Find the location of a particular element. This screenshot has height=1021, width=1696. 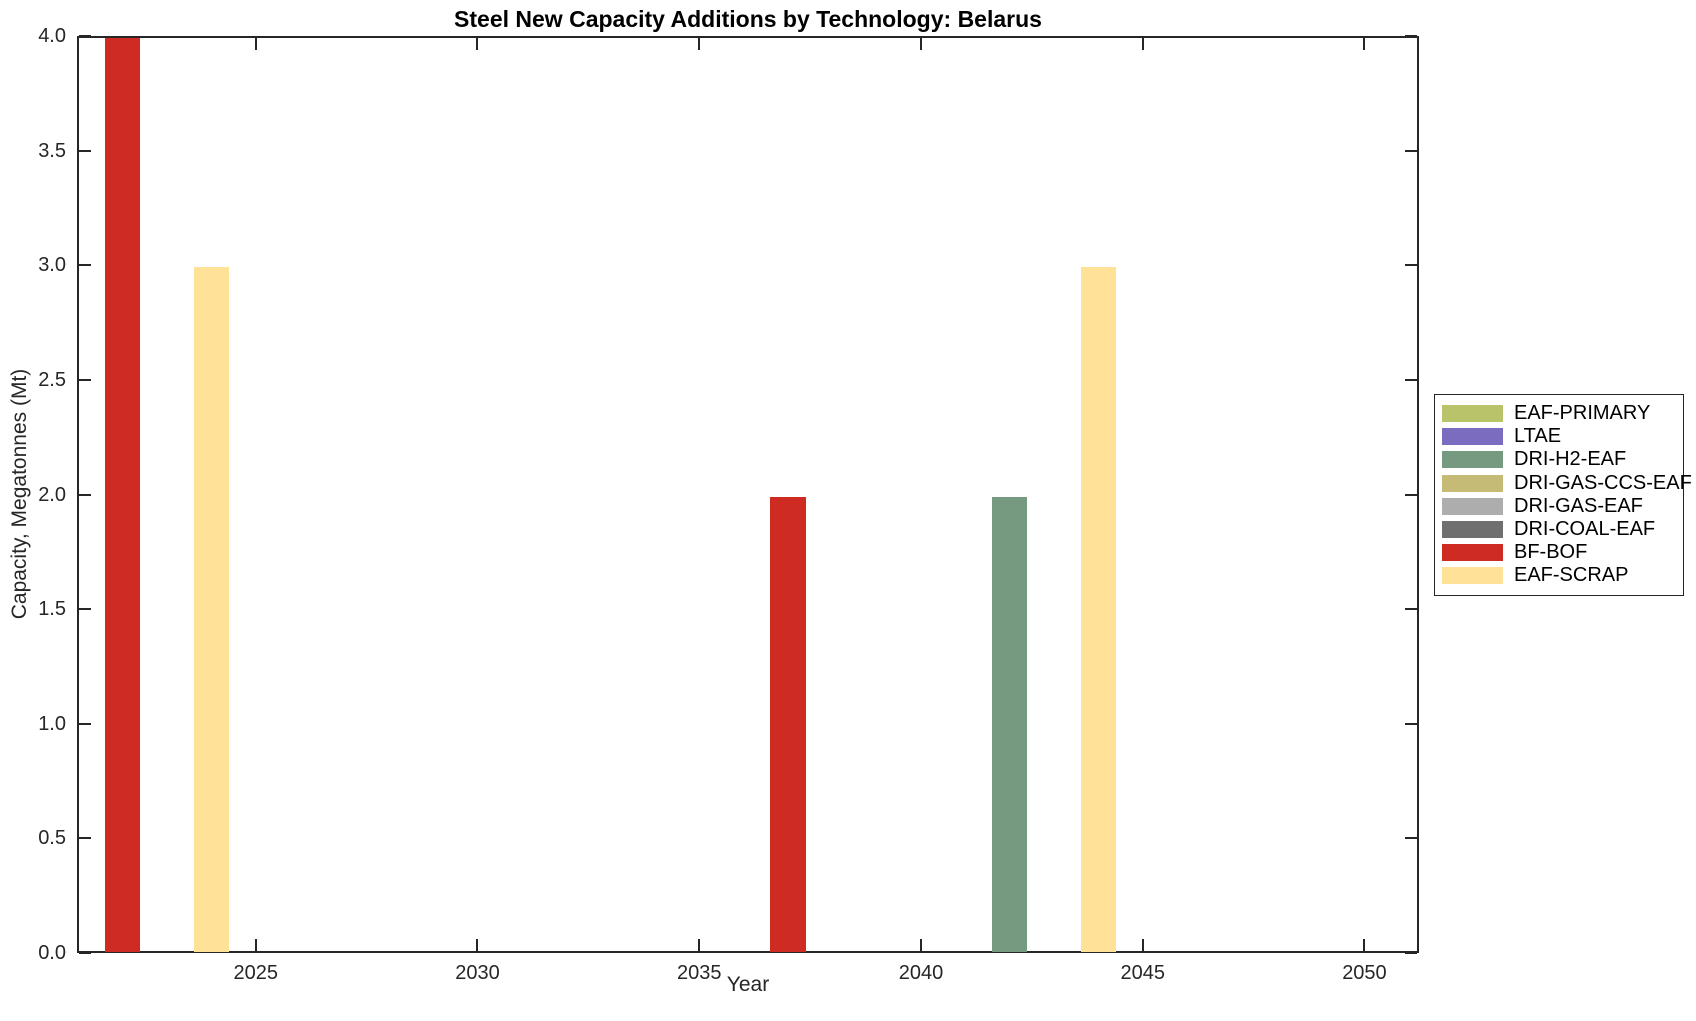

legend-item-DRI-H2-EAF: DRI-H2-EAF is located at coordinates (1559, 459).